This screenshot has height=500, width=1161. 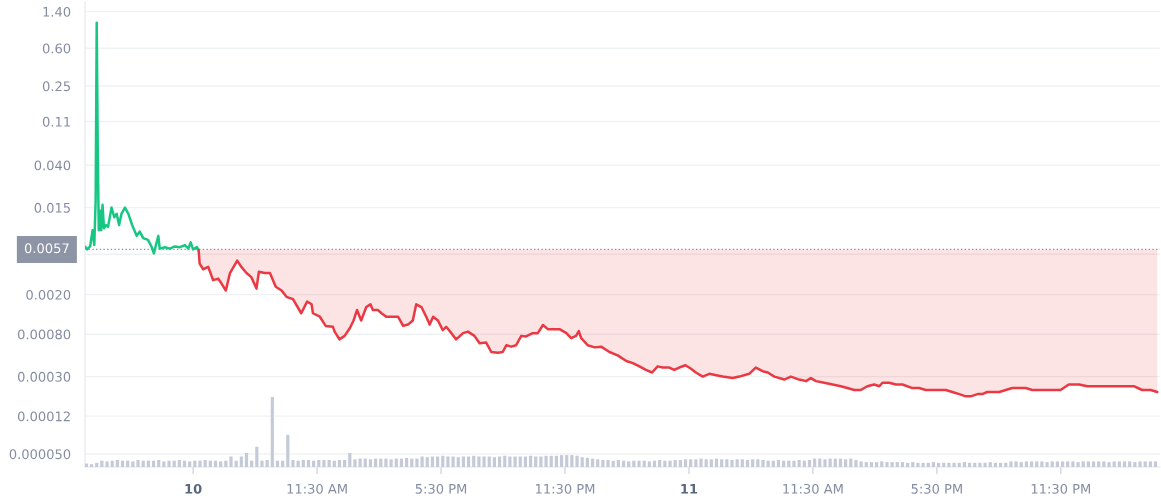 I want to click on y-tick-label: 1.40, so click(x=57, y=11).